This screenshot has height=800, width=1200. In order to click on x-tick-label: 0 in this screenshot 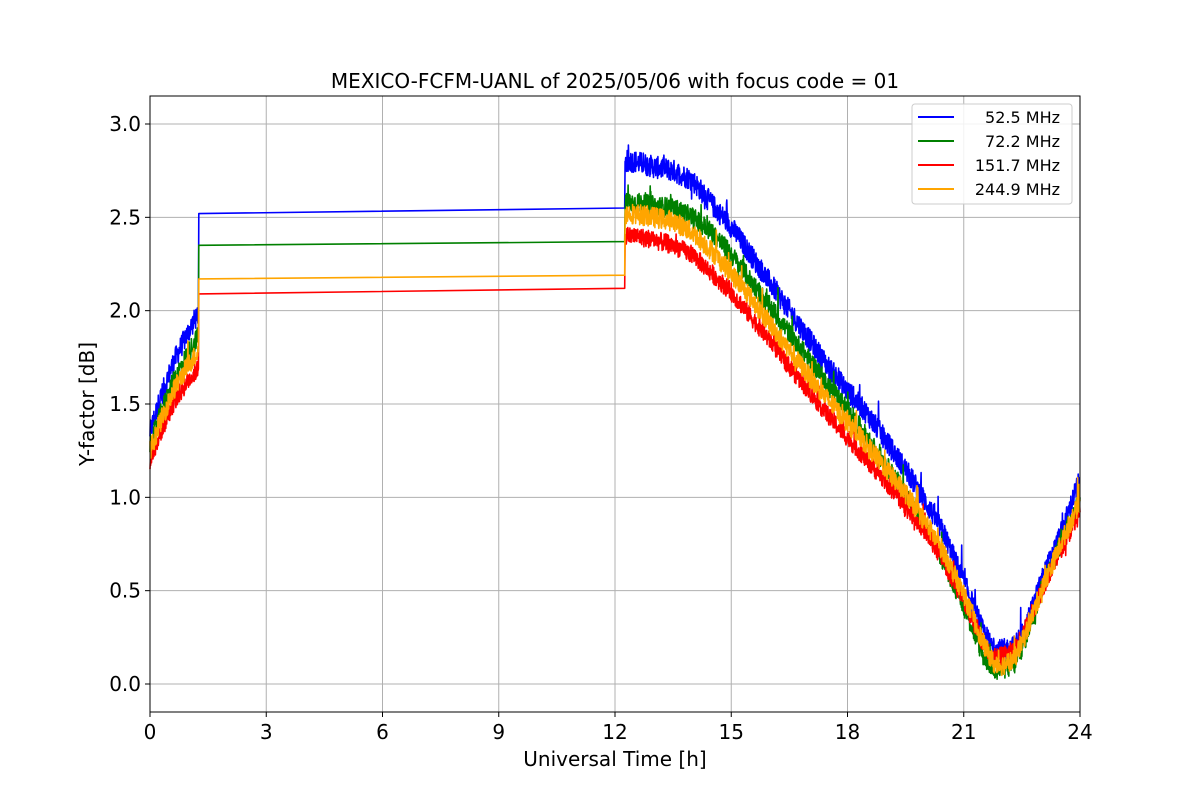, I will do `click(150, 732)`.